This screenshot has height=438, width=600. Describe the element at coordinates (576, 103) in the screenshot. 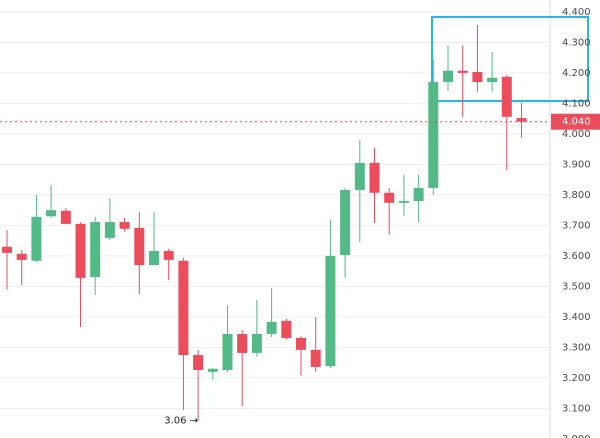

I see `y-tick-label: 4.100` at that location.